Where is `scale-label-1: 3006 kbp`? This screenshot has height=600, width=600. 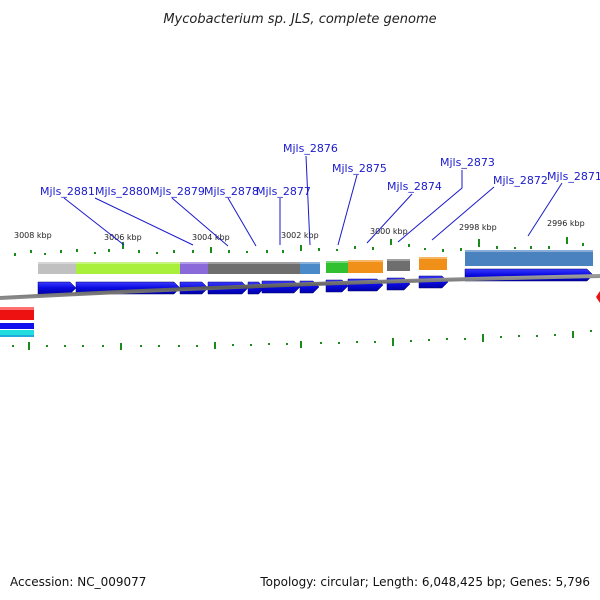
scale-label-1: 3006 kbp is located at coordinates (123, 237).